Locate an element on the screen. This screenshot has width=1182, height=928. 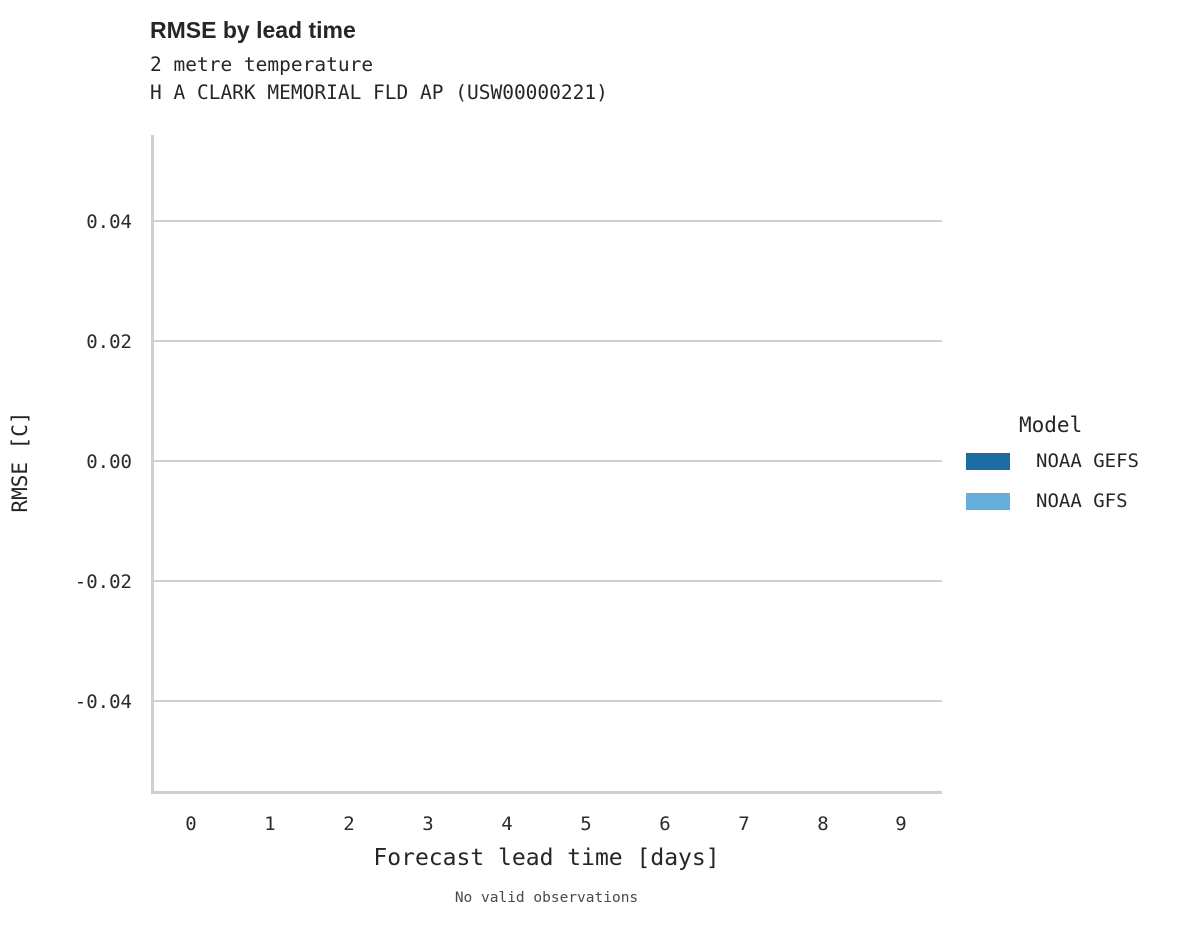
gridline--0.02 is located at coordinates (548, 581).